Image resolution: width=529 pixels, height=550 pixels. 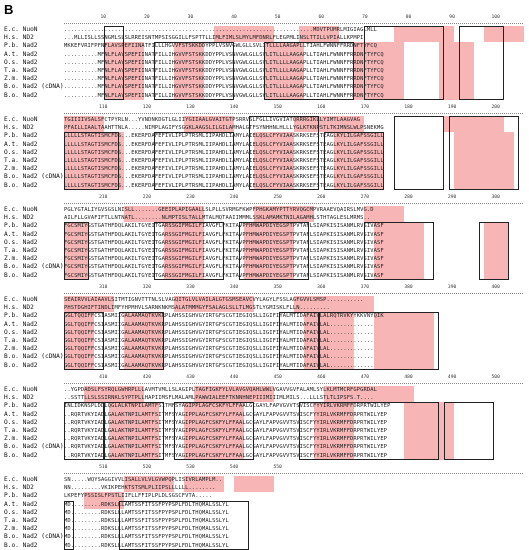 I want to click on position-tick: 280, so click(x=408, y=197).